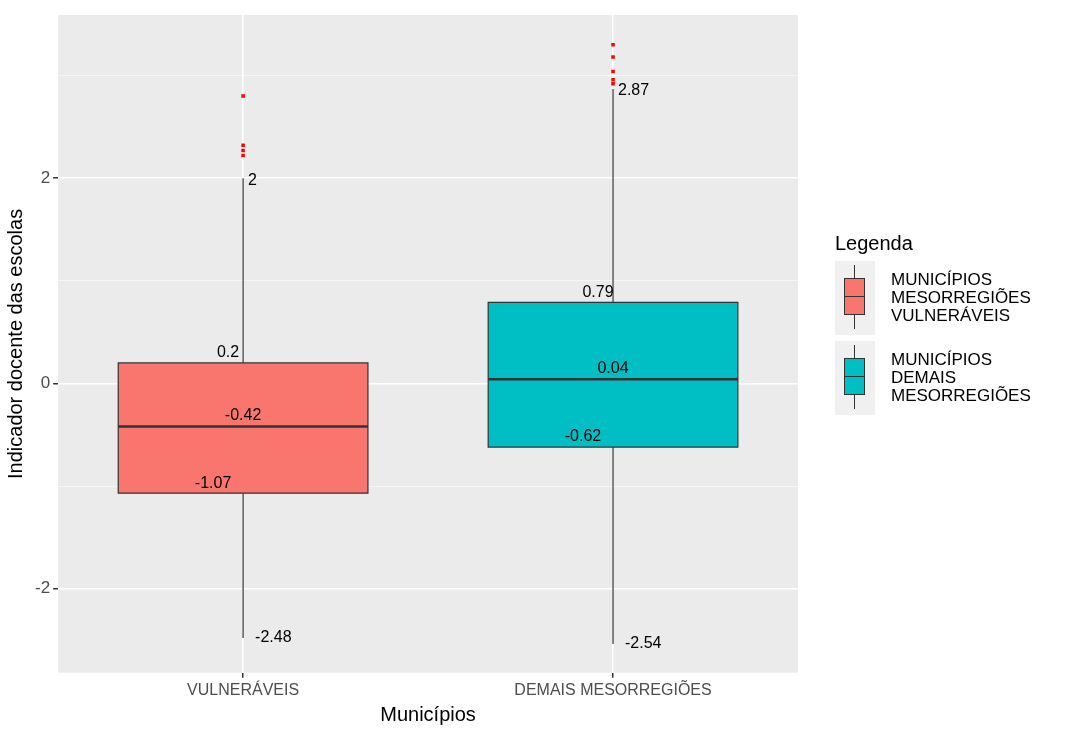  I want to click on annotation: -1.07, so click(213, 482).